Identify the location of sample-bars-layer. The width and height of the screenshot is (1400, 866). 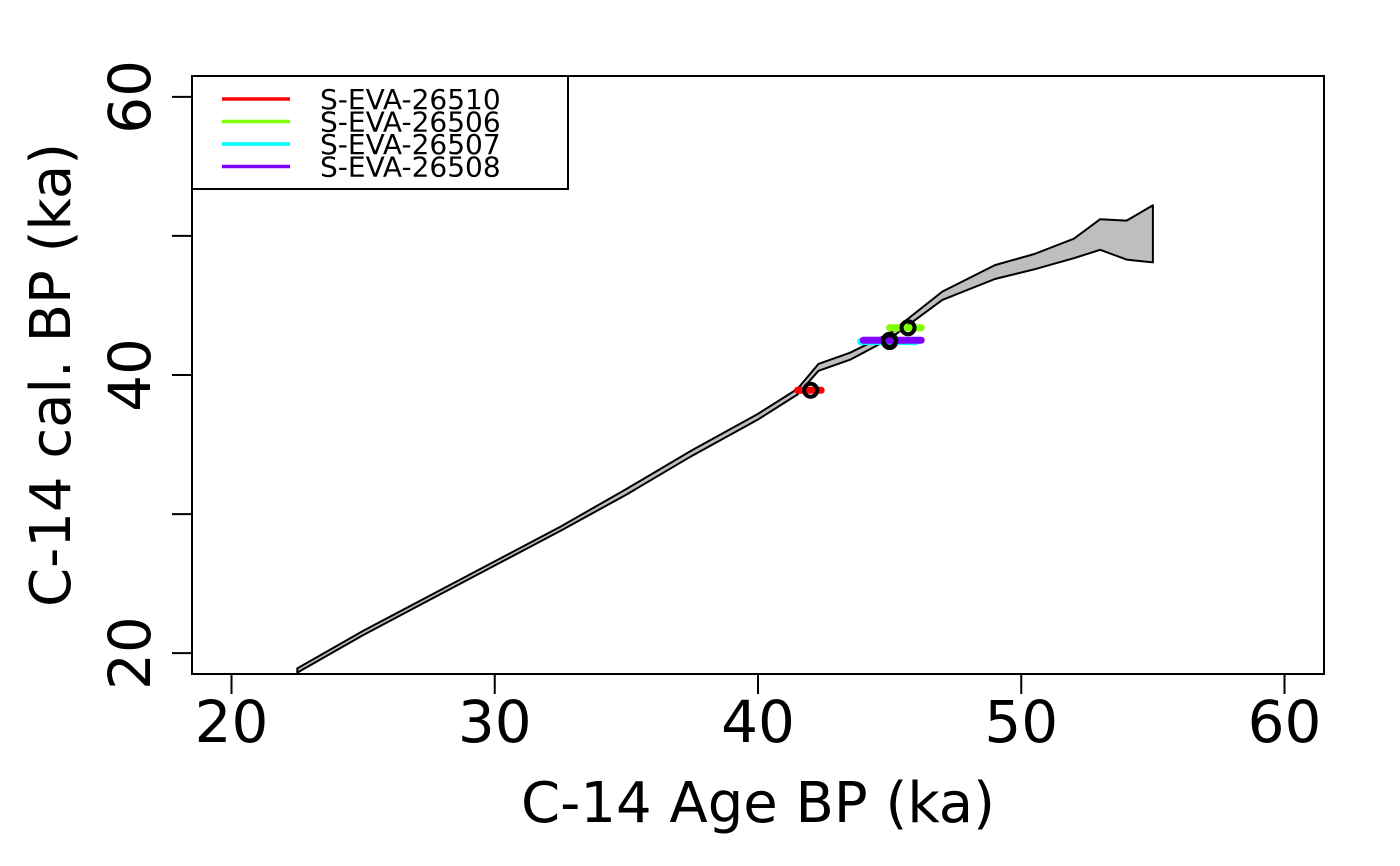
(859, 359).